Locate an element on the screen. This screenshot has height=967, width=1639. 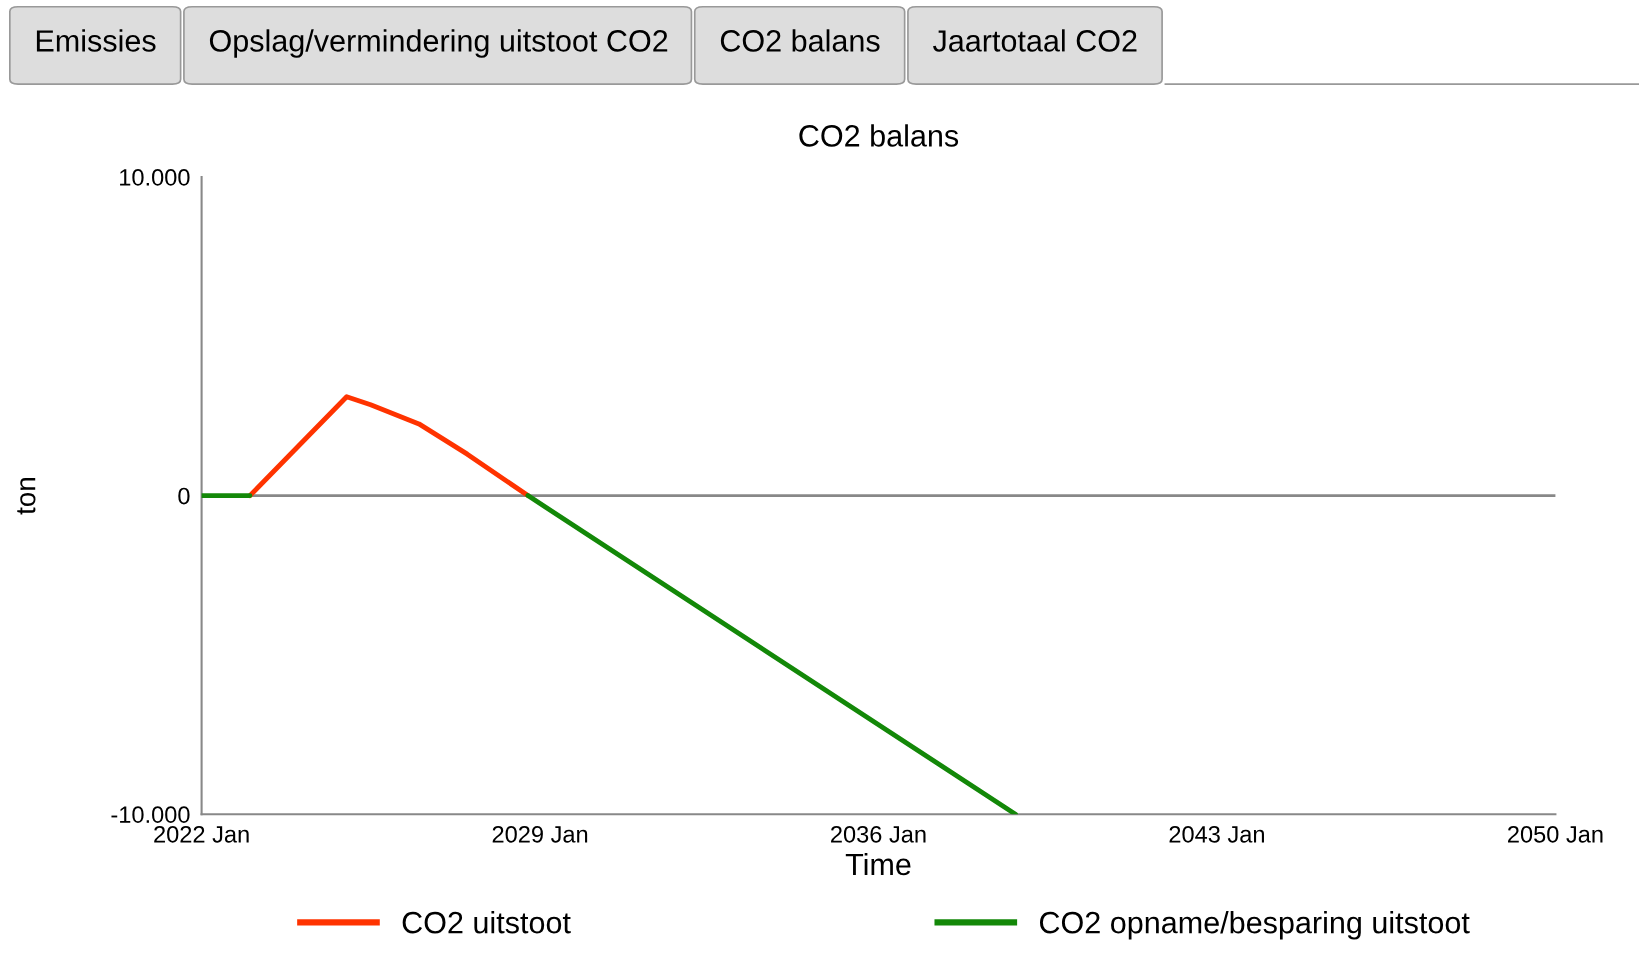
text: CO2 balans is located at coordinates (800, 40).